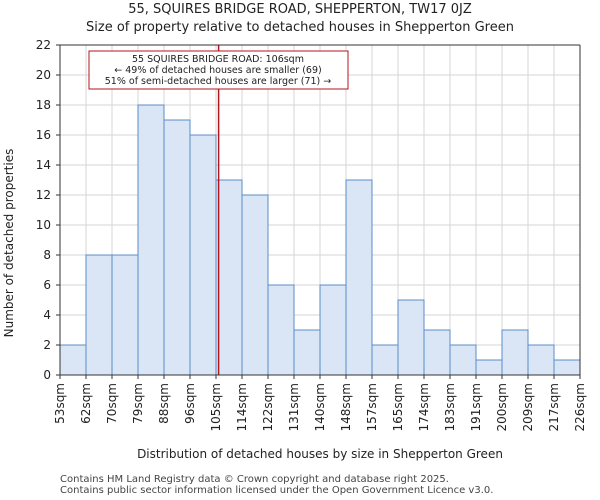 This screenshot has width=600, height=500. I want to click on y-tick-label: 20, so click(43, 75).